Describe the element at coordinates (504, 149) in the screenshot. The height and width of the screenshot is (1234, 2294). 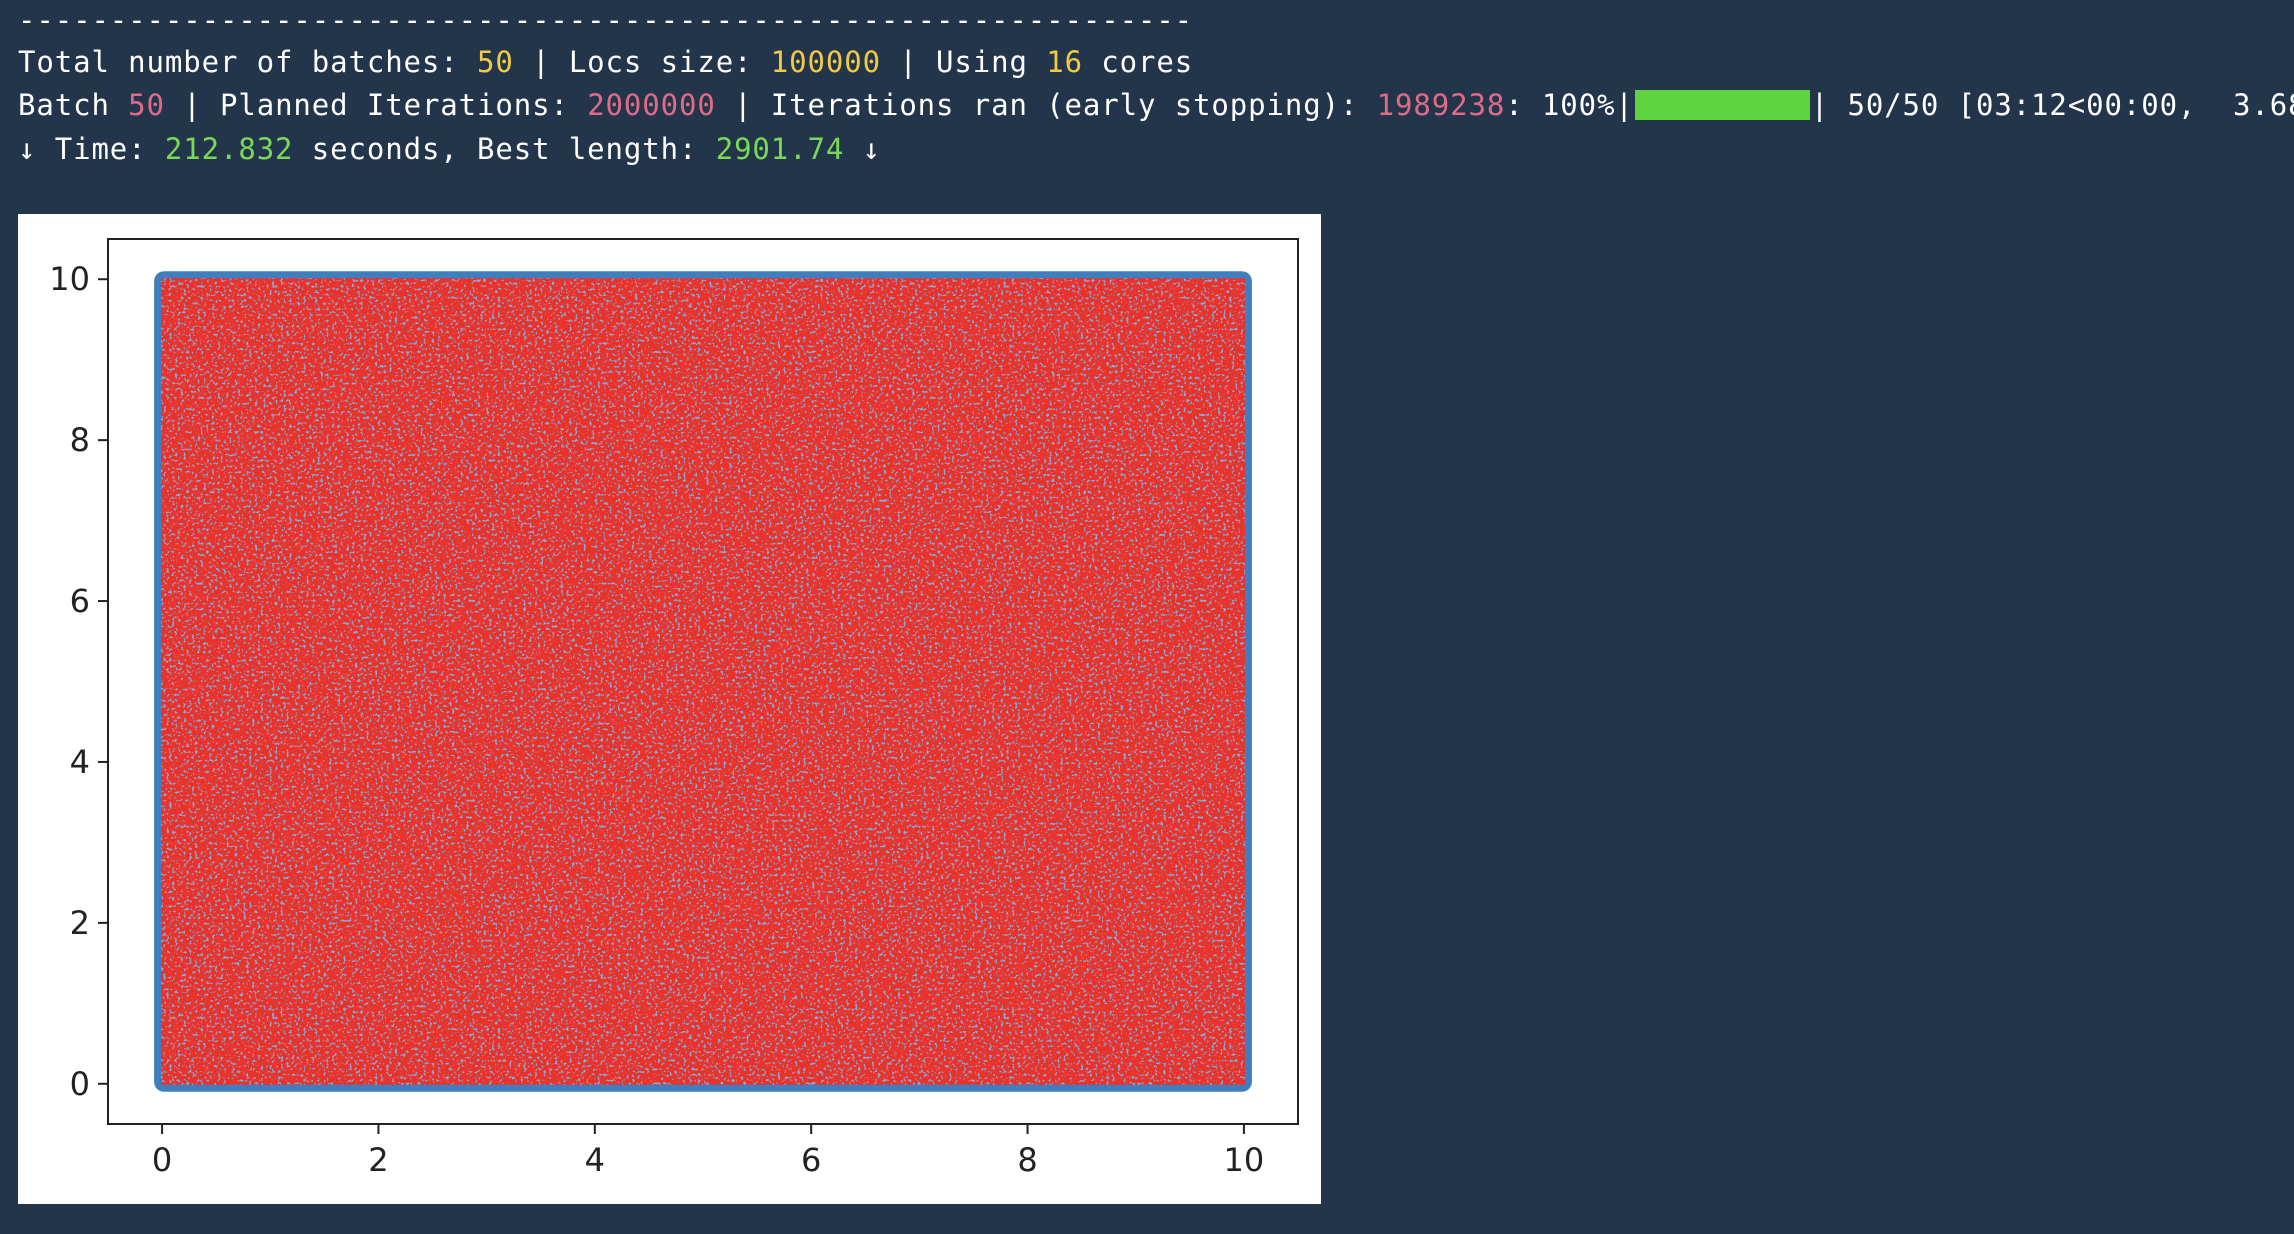
I see `best-length-label: seconds, Best length:` at that location.